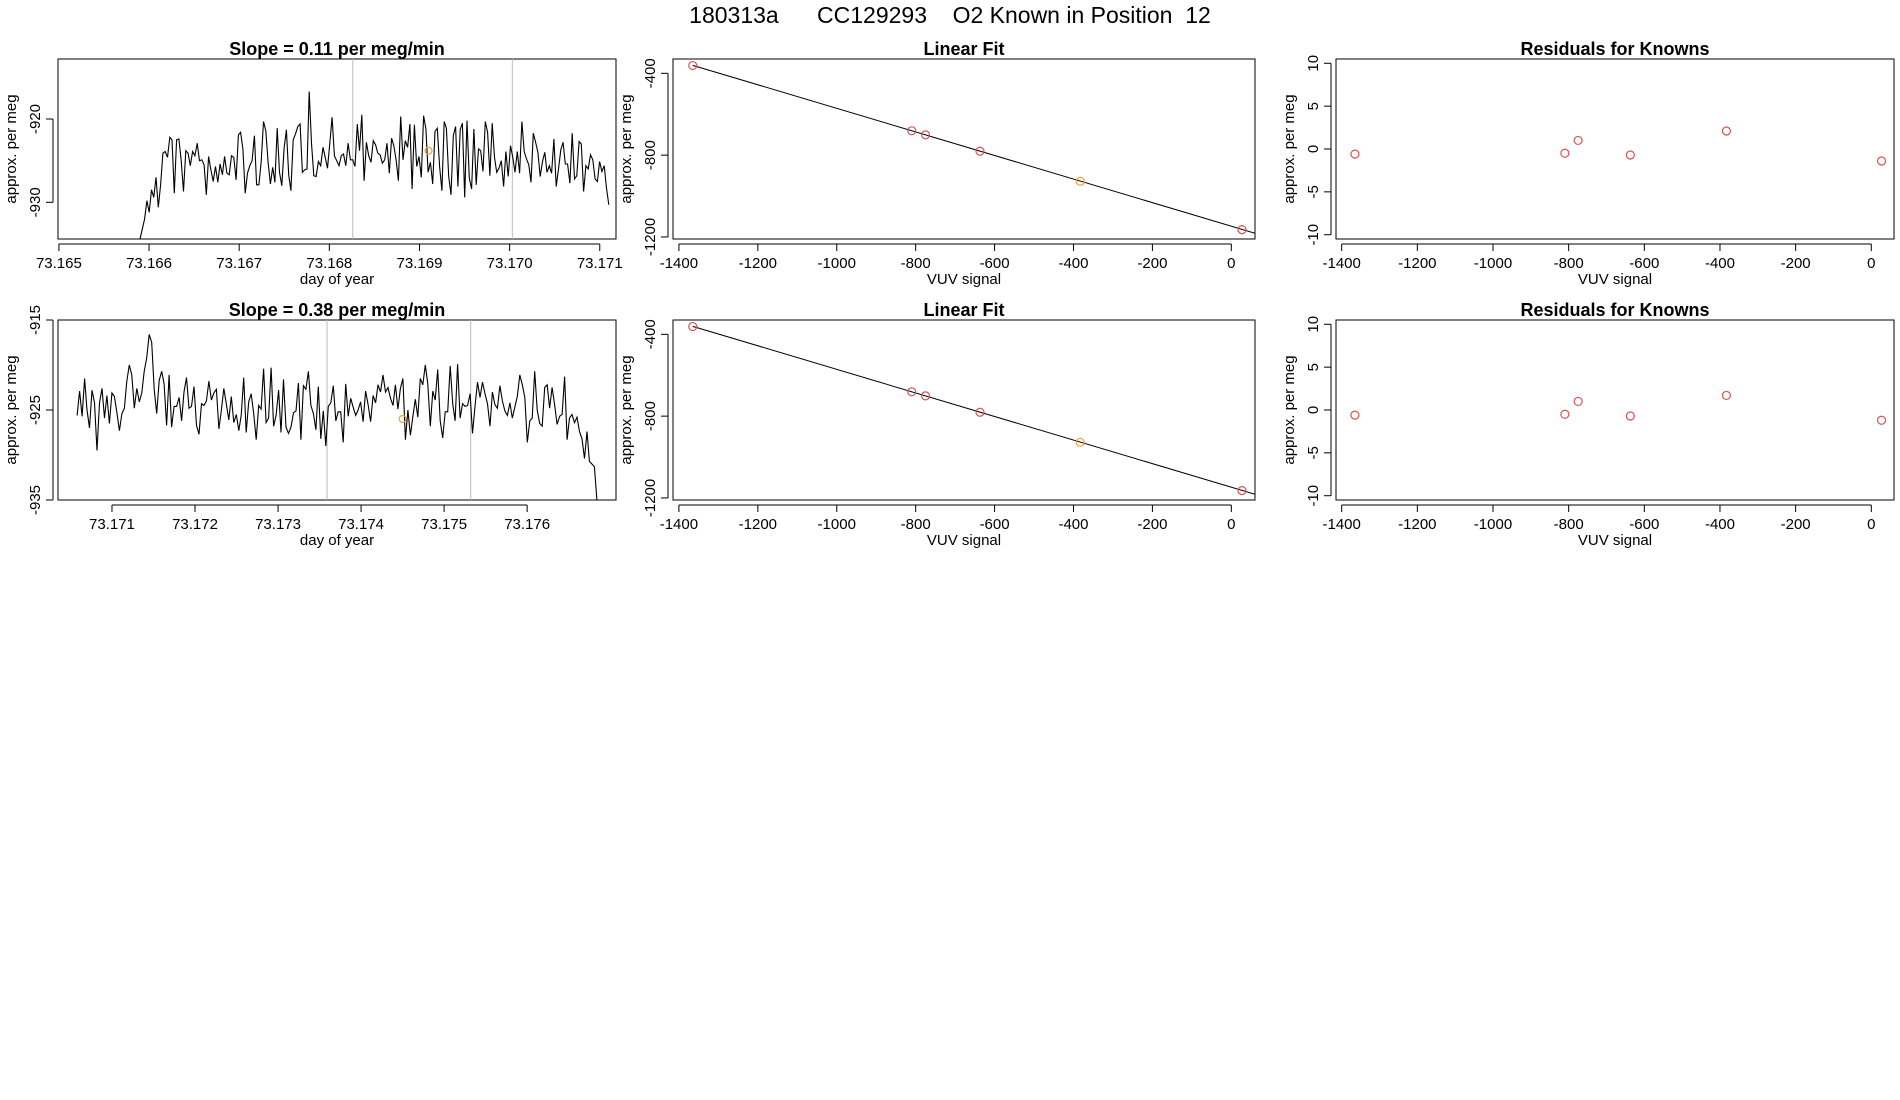  What do you see at coordinates (963, 49) in the screenshot?
I see `panel-title: Linear Fit` at bounding box center [963, 49].